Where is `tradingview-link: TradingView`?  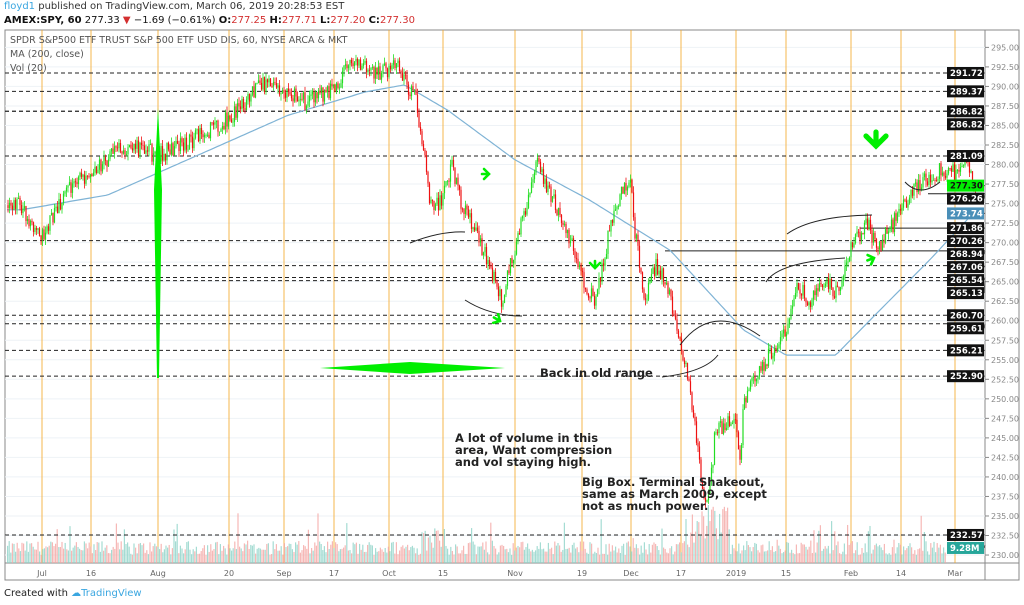
tradingview-link: TradingView is located at coordinates (111, 593).